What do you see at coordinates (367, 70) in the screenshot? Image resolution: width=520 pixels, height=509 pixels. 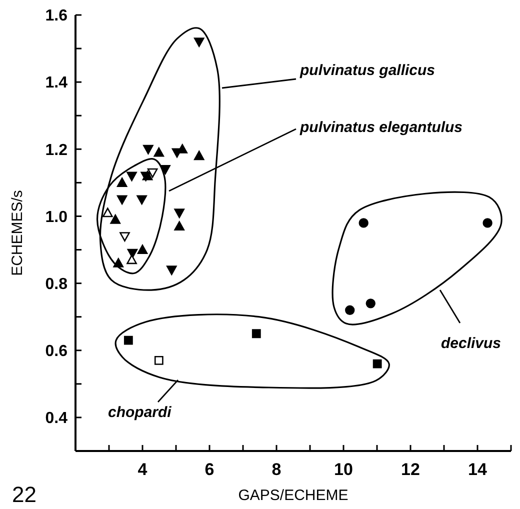 I see `annotation: pulvinatus gallicus` at bounding box center [367, 70].